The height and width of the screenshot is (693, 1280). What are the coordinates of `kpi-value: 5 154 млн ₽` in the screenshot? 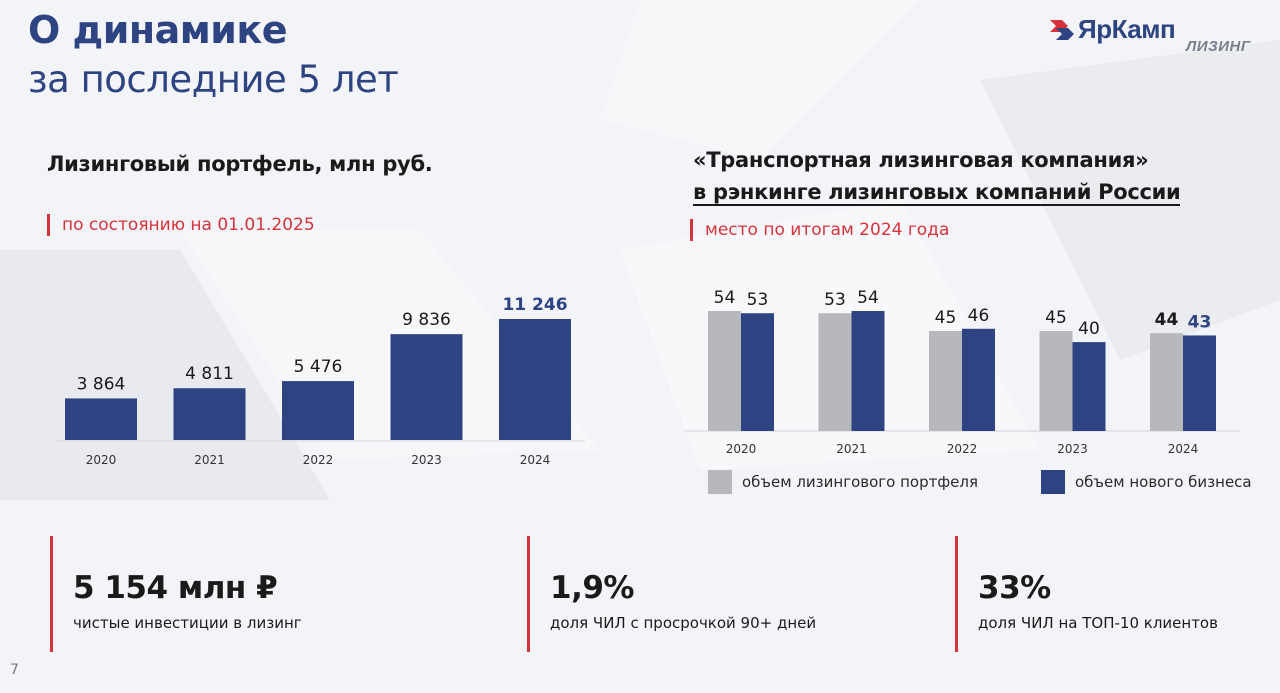 It's located at (175, 588).